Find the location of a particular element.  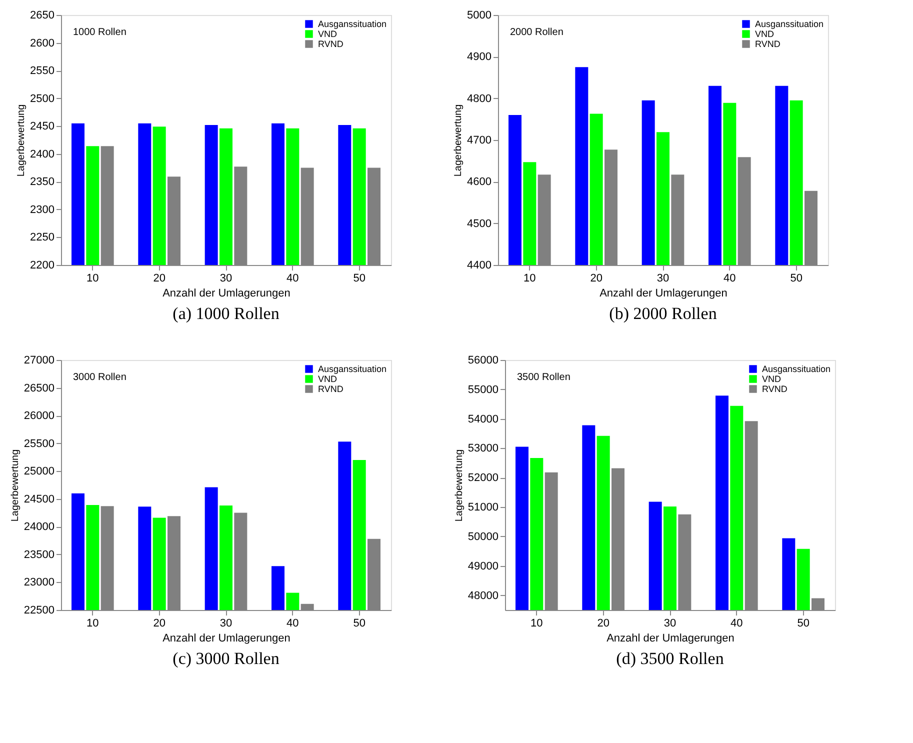

text: (d) 3500 Rollen is located at coordinates (670, 658).